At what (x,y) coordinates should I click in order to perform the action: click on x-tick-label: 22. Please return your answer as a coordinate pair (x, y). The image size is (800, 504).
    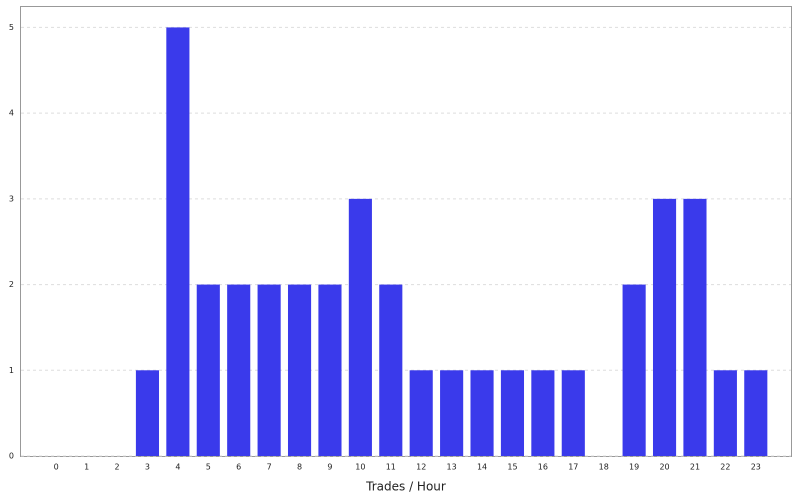
    Looking at the image, I should click on (725, 467).